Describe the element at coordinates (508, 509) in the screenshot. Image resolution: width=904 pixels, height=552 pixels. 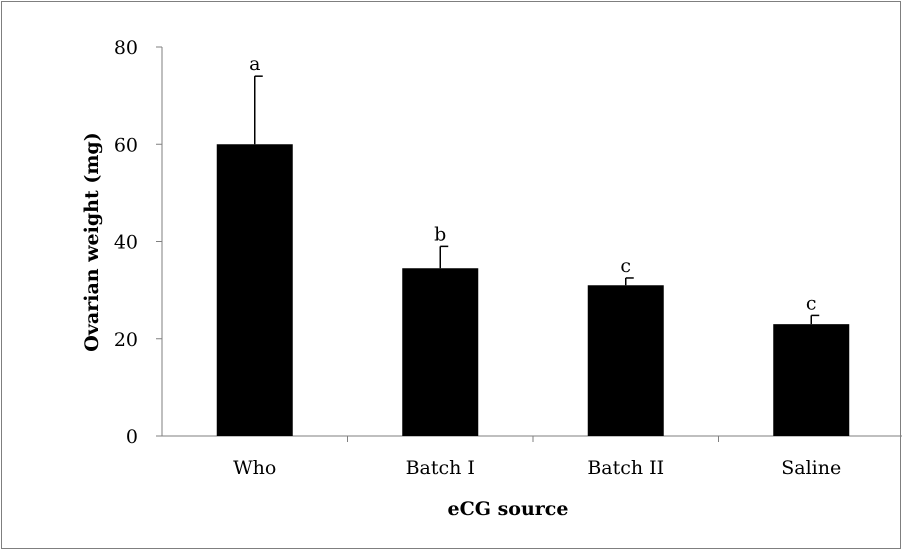
I see `x-axis-title: eCG source` at that location.